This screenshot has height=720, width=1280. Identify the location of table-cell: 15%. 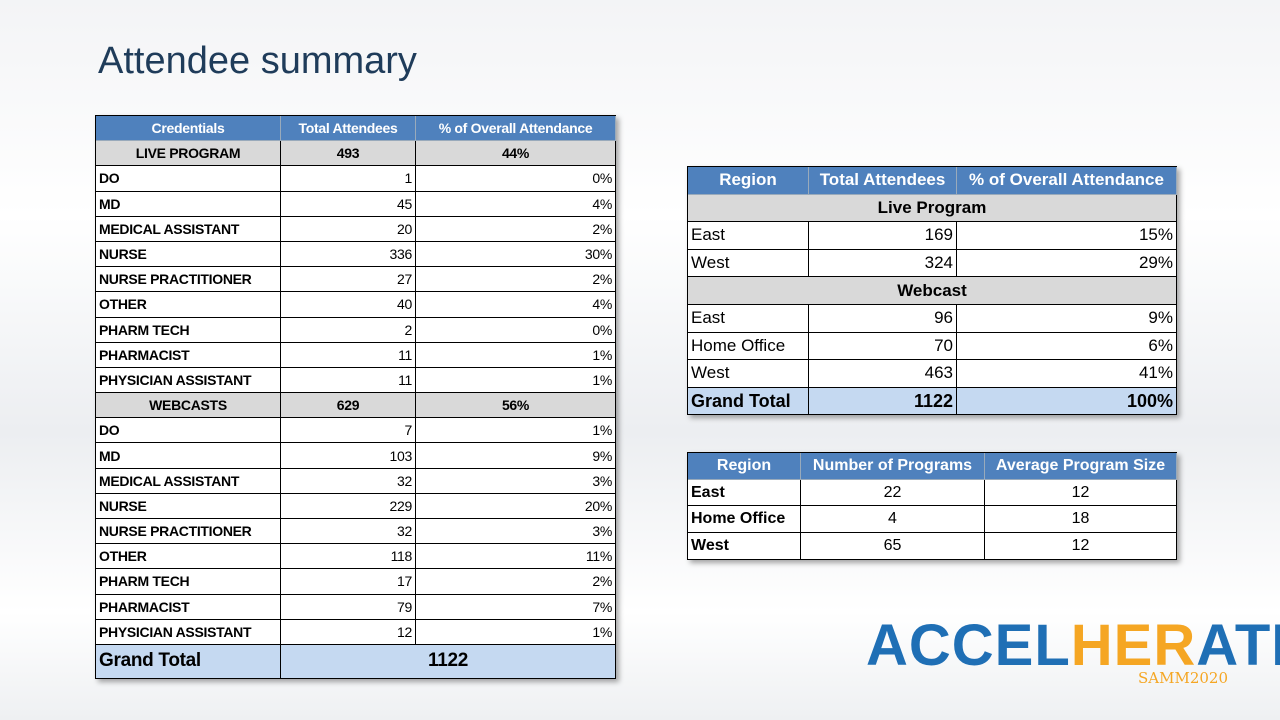
(1067, 236).